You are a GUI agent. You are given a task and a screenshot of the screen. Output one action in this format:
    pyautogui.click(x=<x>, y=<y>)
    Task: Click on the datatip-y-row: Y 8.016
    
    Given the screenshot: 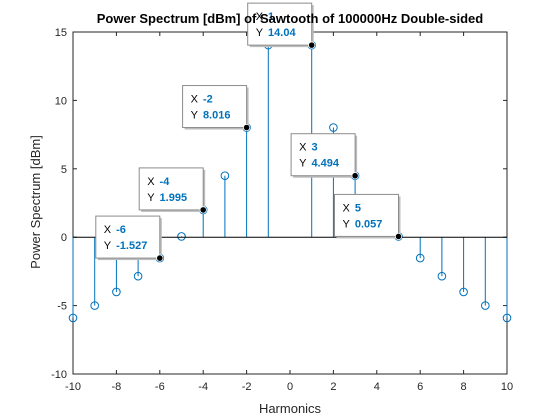 What is the action you would take?
    pyautogui.click(x=211, y=116)
    